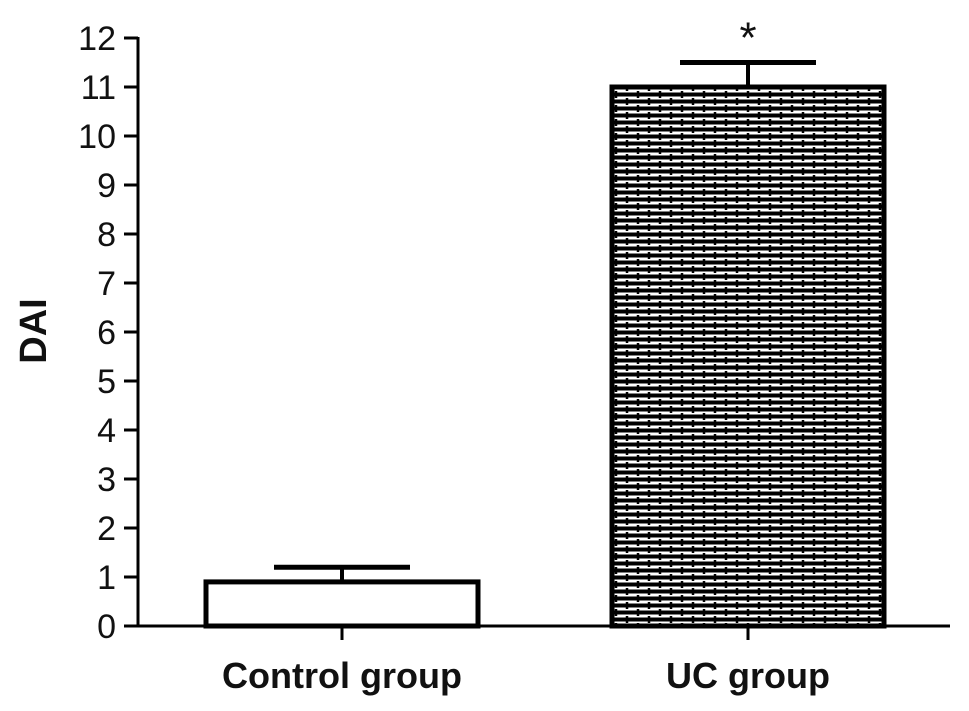  I want to click on y-tick-label: 9, so click(106, 186).